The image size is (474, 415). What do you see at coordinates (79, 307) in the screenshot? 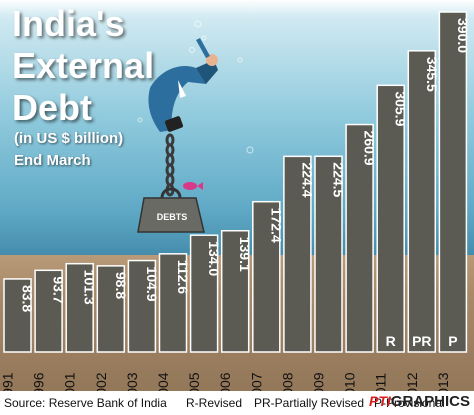
I see `bar-2001` at bounding box center [79, 307].